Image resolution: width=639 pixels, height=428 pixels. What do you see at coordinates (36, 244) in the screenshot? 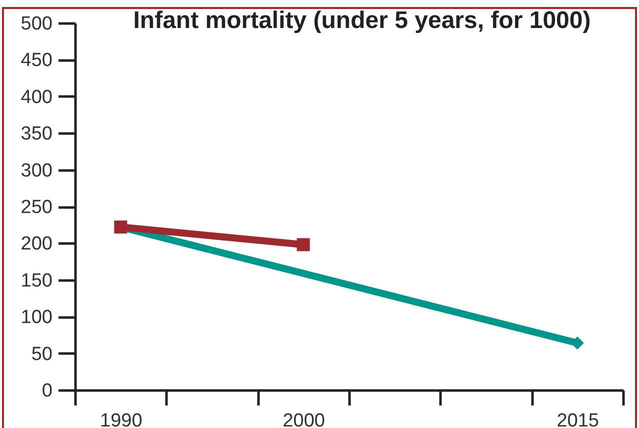
I see `y-tick-label: 200` at bounding box center [36, 244].